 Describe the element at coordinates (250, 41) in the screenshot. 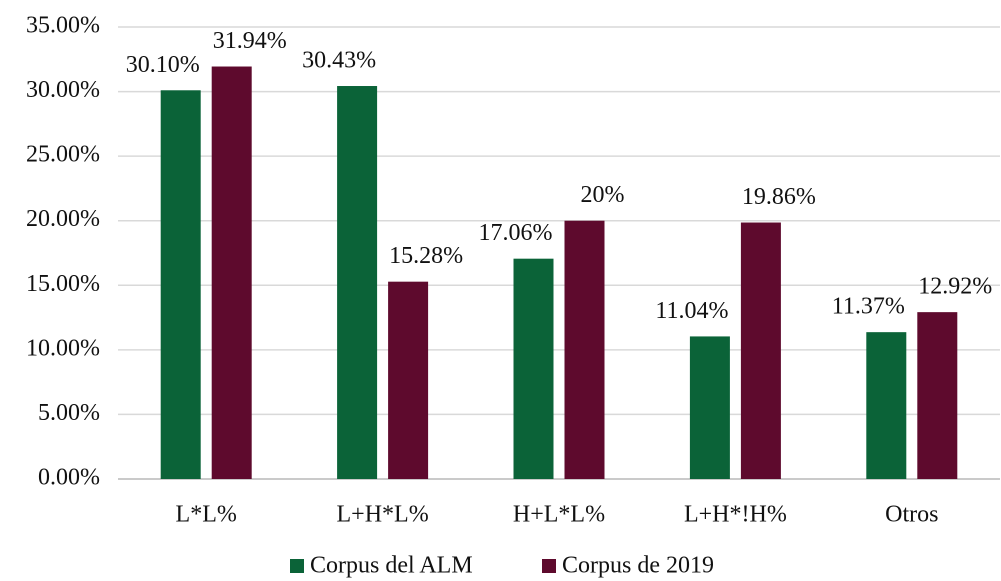

I see `value-label: 31.94%` at that location.